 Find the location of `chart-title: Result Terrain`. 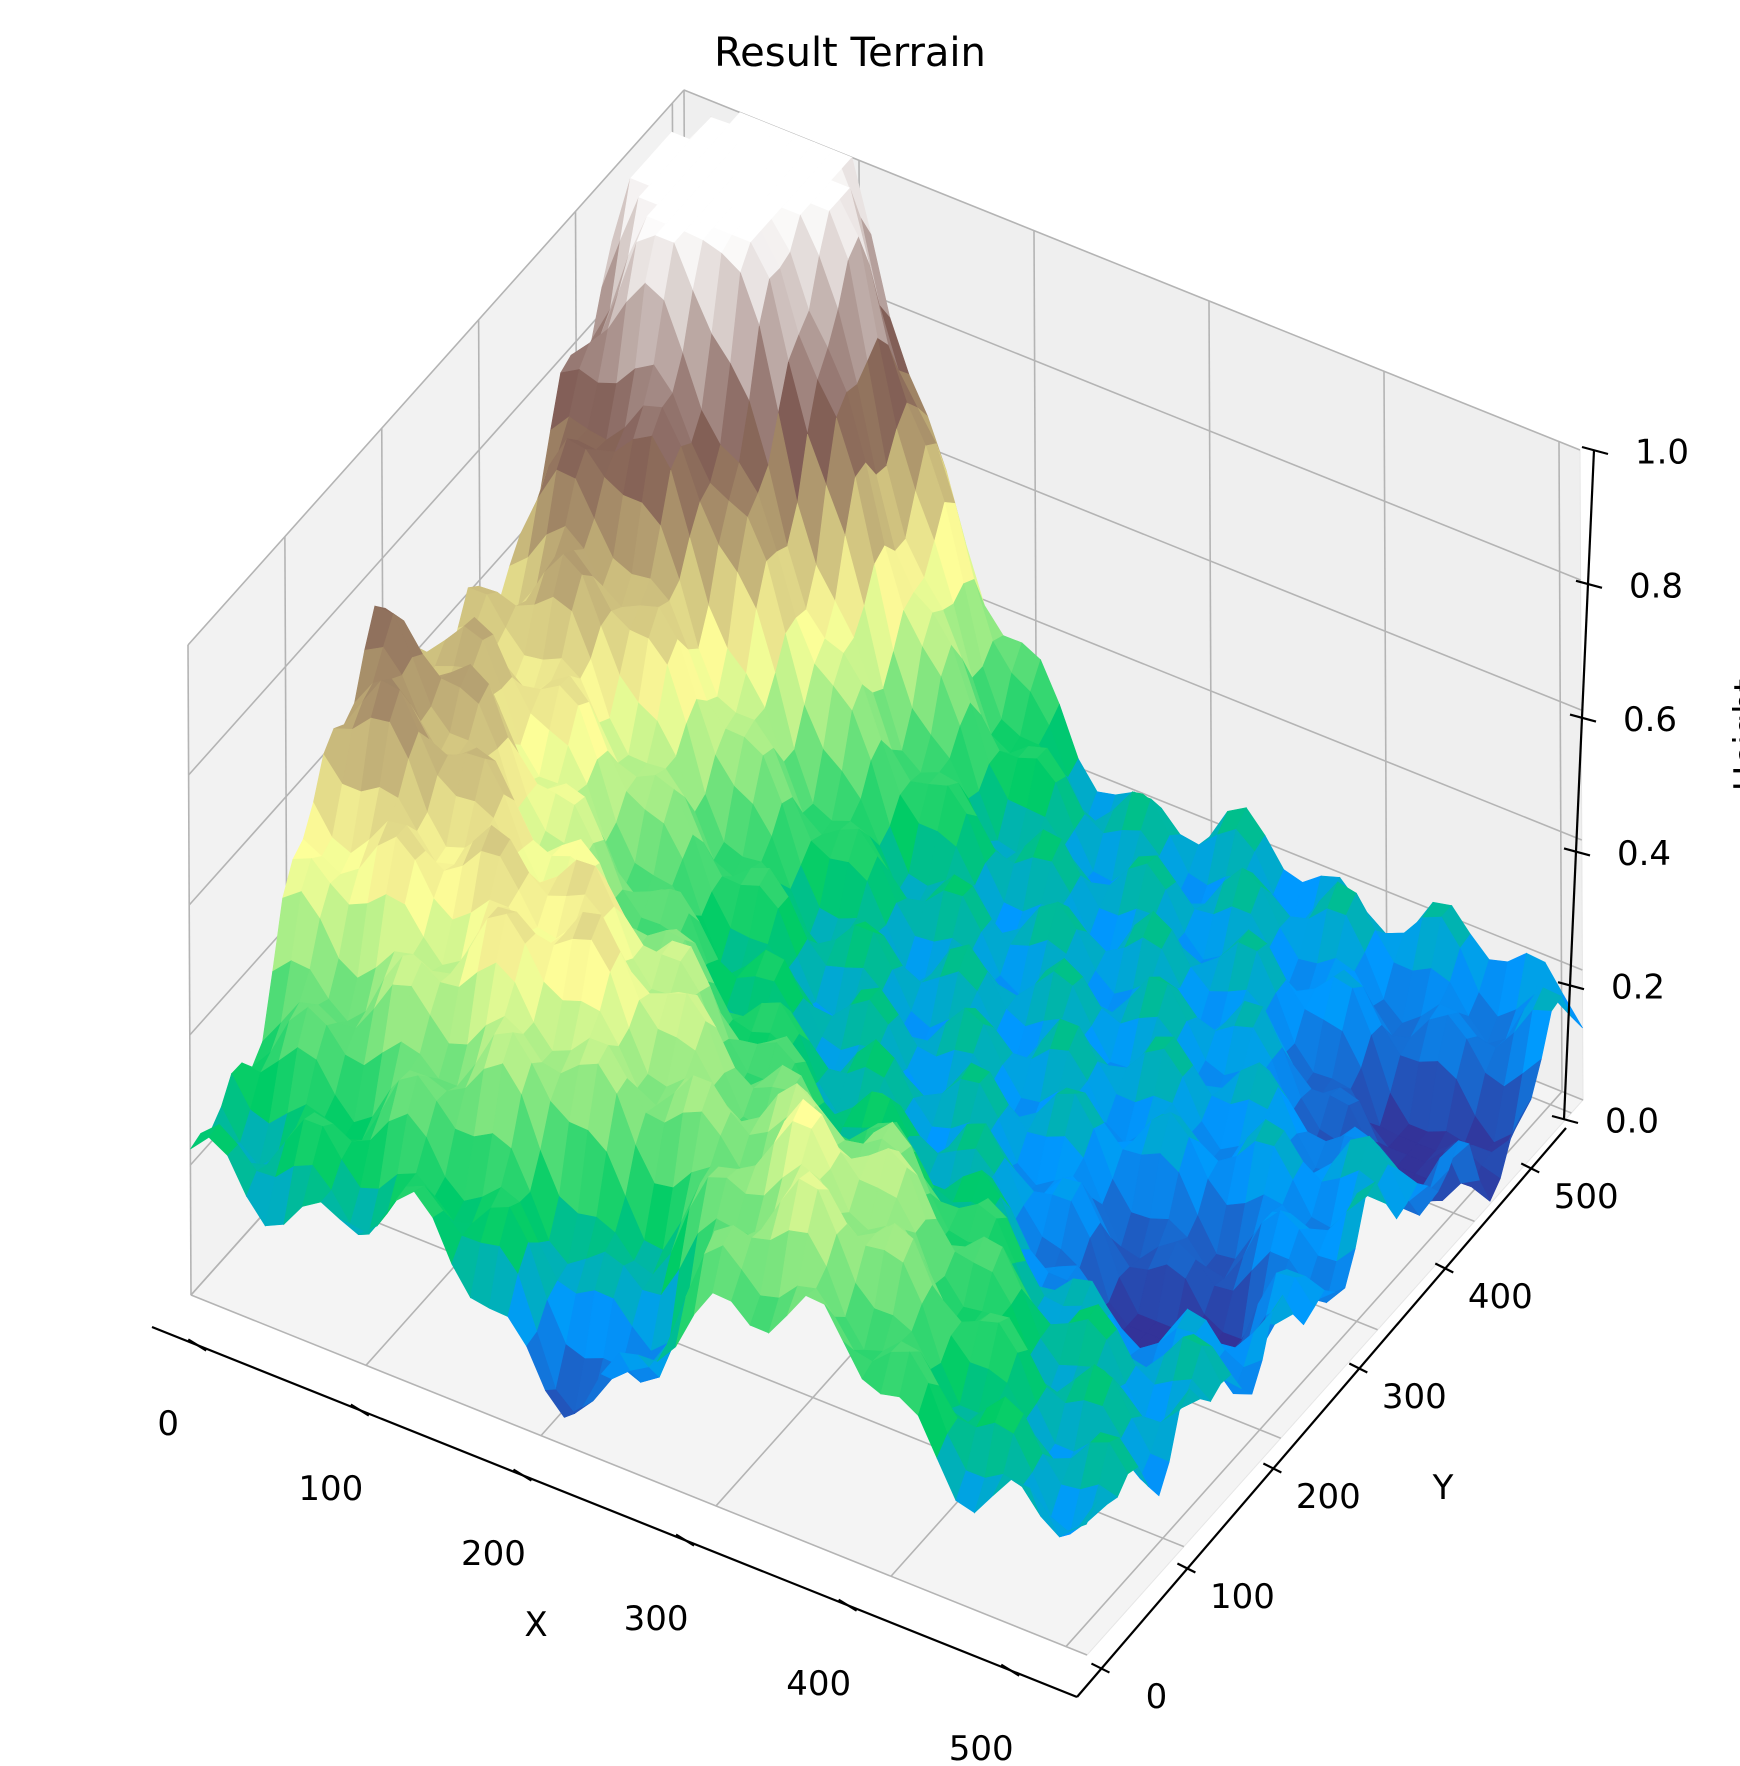

chart-title: Result Terrain is located at coordinates (850, 53).